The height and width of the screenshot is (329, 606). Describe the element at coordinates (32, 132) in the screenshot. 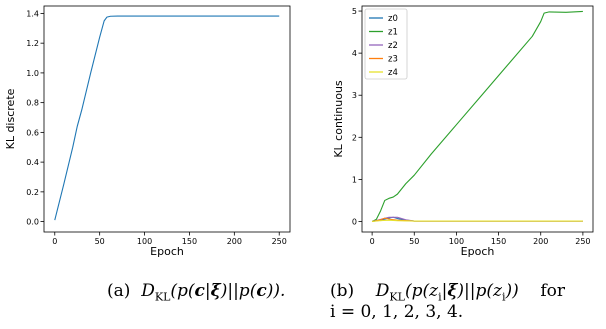

I see `y-tick-label: 0.6` at that location.